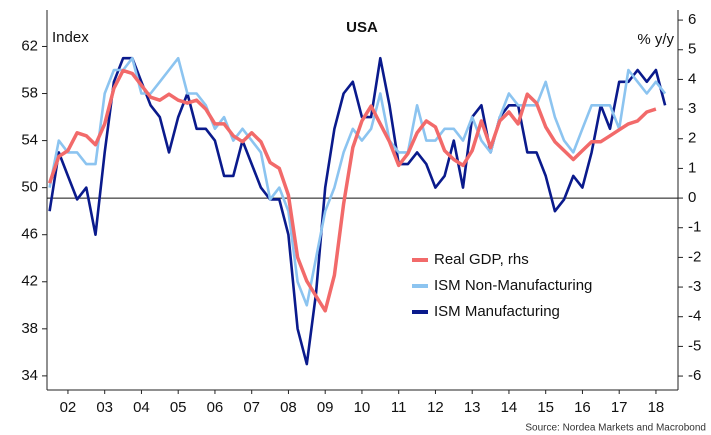 The height and width of the screenshot is (435, 711). What do you see at coordinates (582, 407) in the screenshot?
I see `x-tick-label: 16` at bounding box center [582, 407].